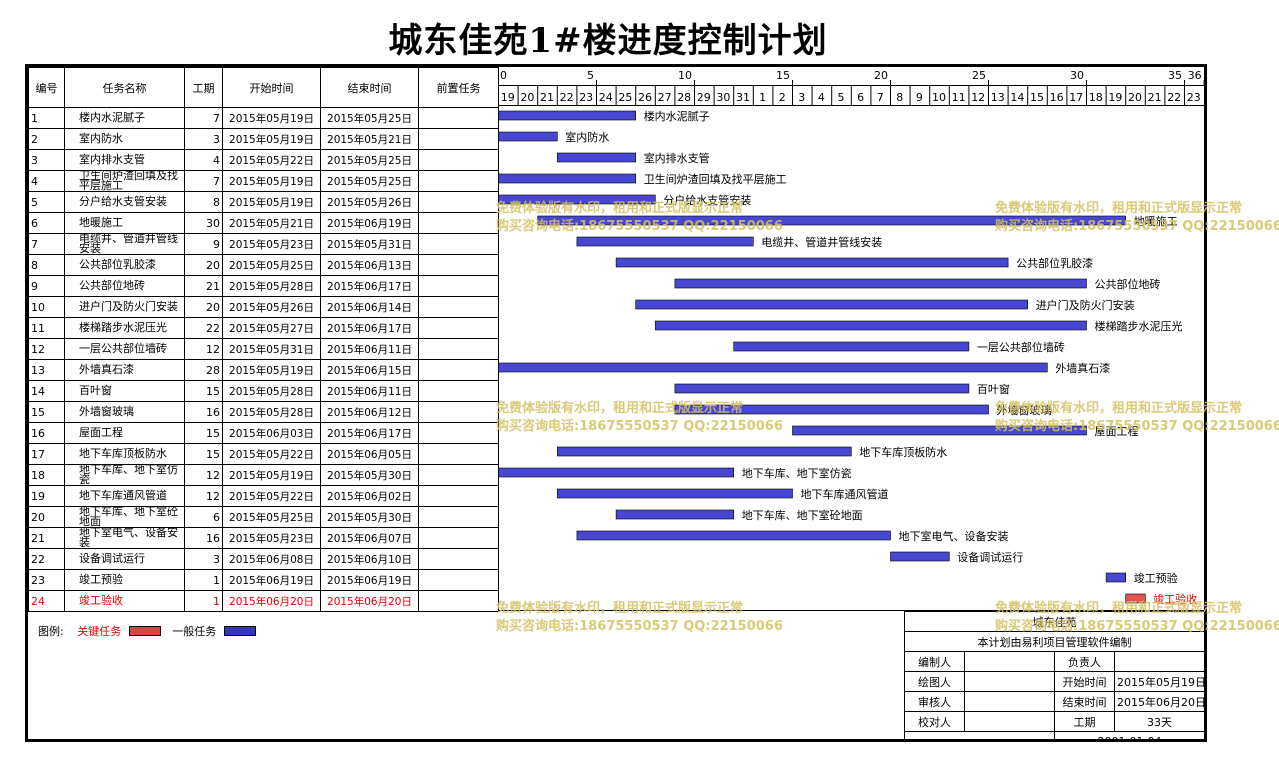 Image resolution: width=1279 pixels, height=763 pixels. Describe the element at coordinates (46, 517) in the screenshot. I see `task-id: 20` at that location.